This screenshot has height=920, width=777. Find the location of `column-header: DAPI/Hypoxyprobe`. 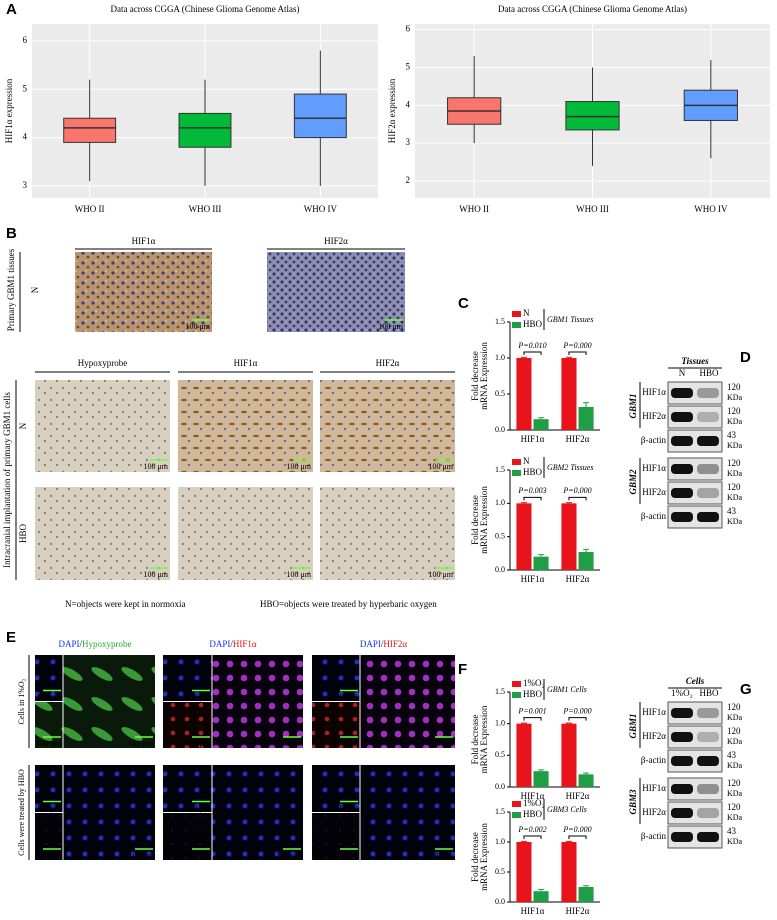

column-header: DAPI/Hypoxyprobe is located at coordinates (94, 644).